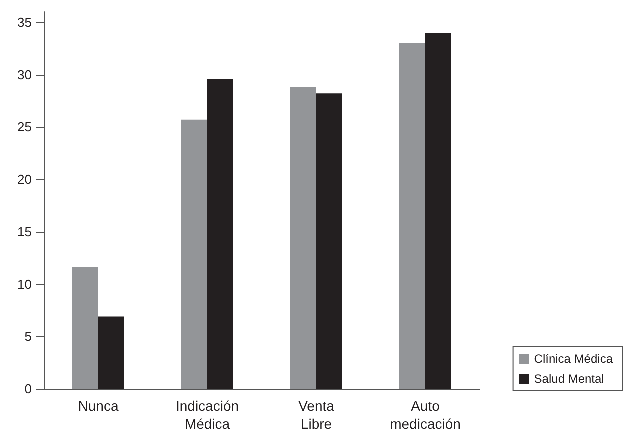  What do you see at coordinates (28, 336) in the screenshot?
I see `y-tick-label: 5` at bounding box center [28, 336].